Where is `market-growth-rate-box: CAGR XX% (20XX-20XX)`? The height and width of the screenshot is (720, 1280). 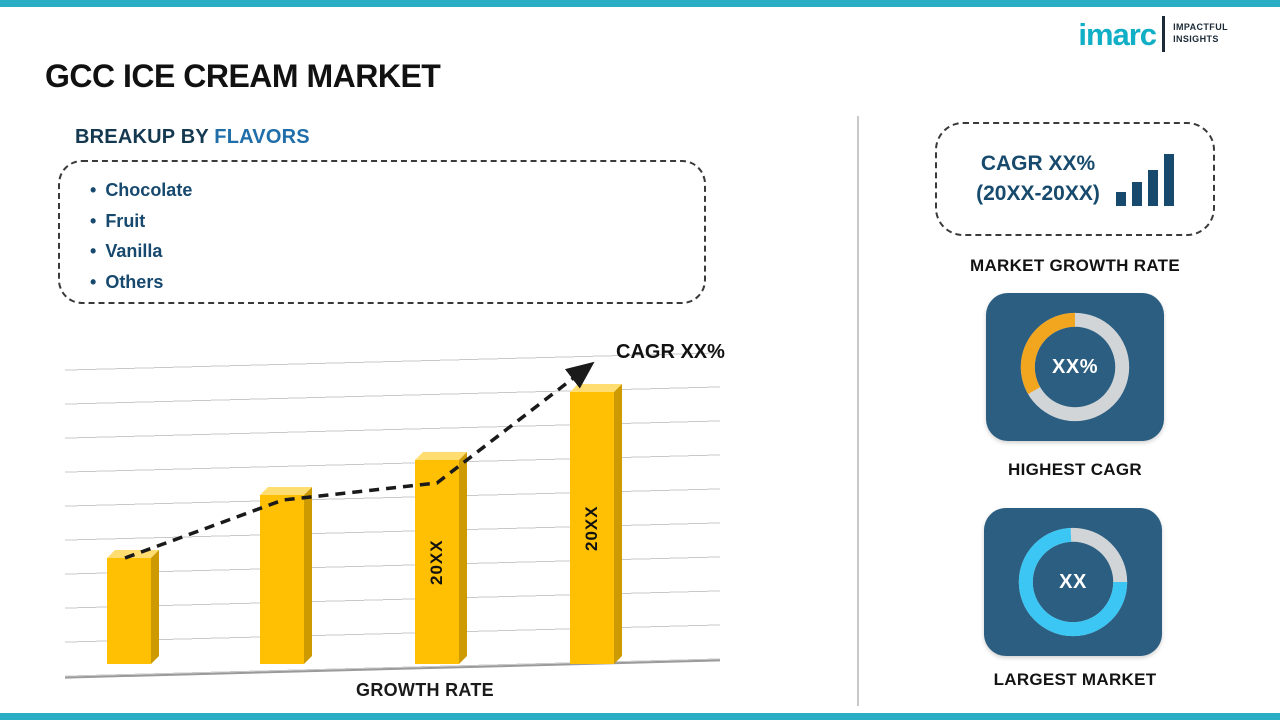
market-growth-rate-box: CAGR XX% (20XX-20XX) is located at coordinates (1075, 179).